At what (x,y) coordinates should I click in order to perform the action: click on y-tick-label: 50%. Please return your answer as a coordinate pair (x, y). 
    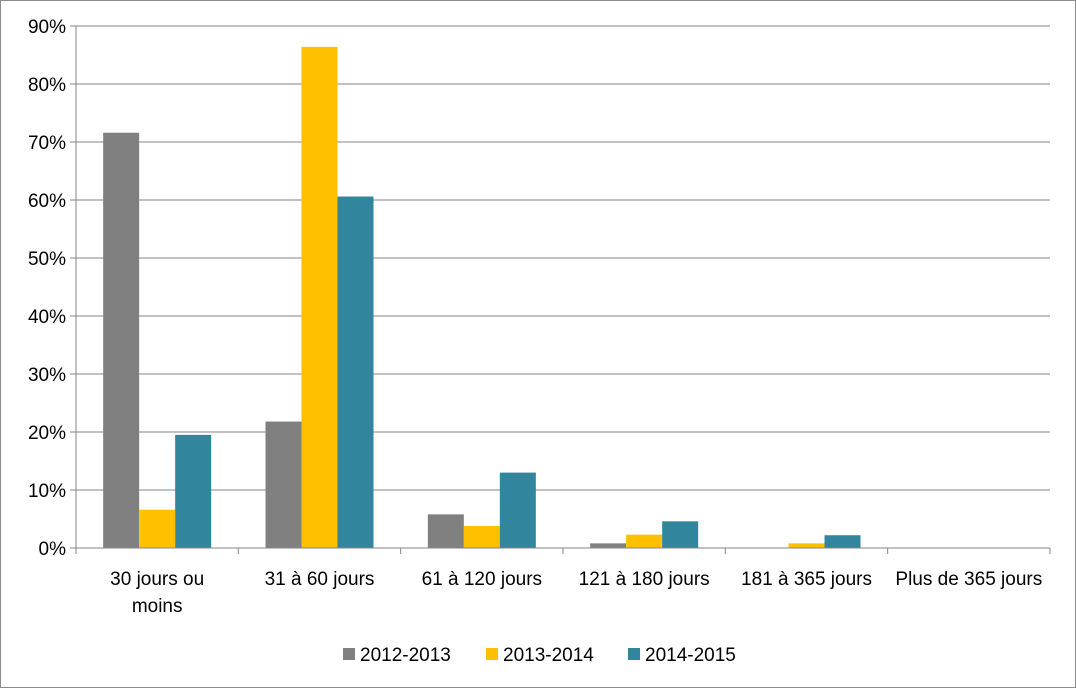
    Looking at the image, I should click on (47, 259).